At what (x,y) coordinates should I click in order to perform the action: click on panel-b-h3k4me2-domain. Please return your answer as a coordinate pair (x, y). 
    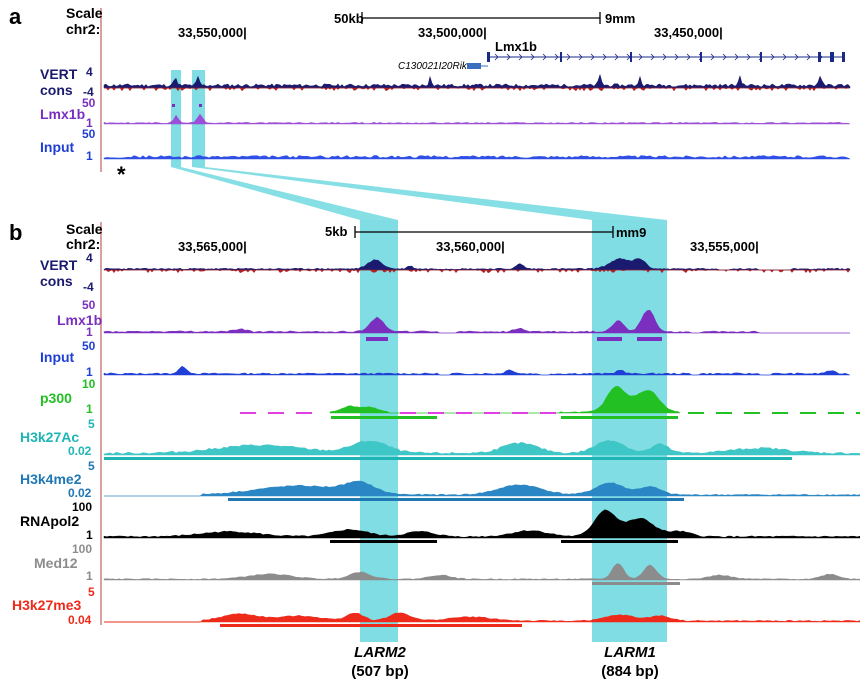
    Looking at the image, I should click on (456, 499).